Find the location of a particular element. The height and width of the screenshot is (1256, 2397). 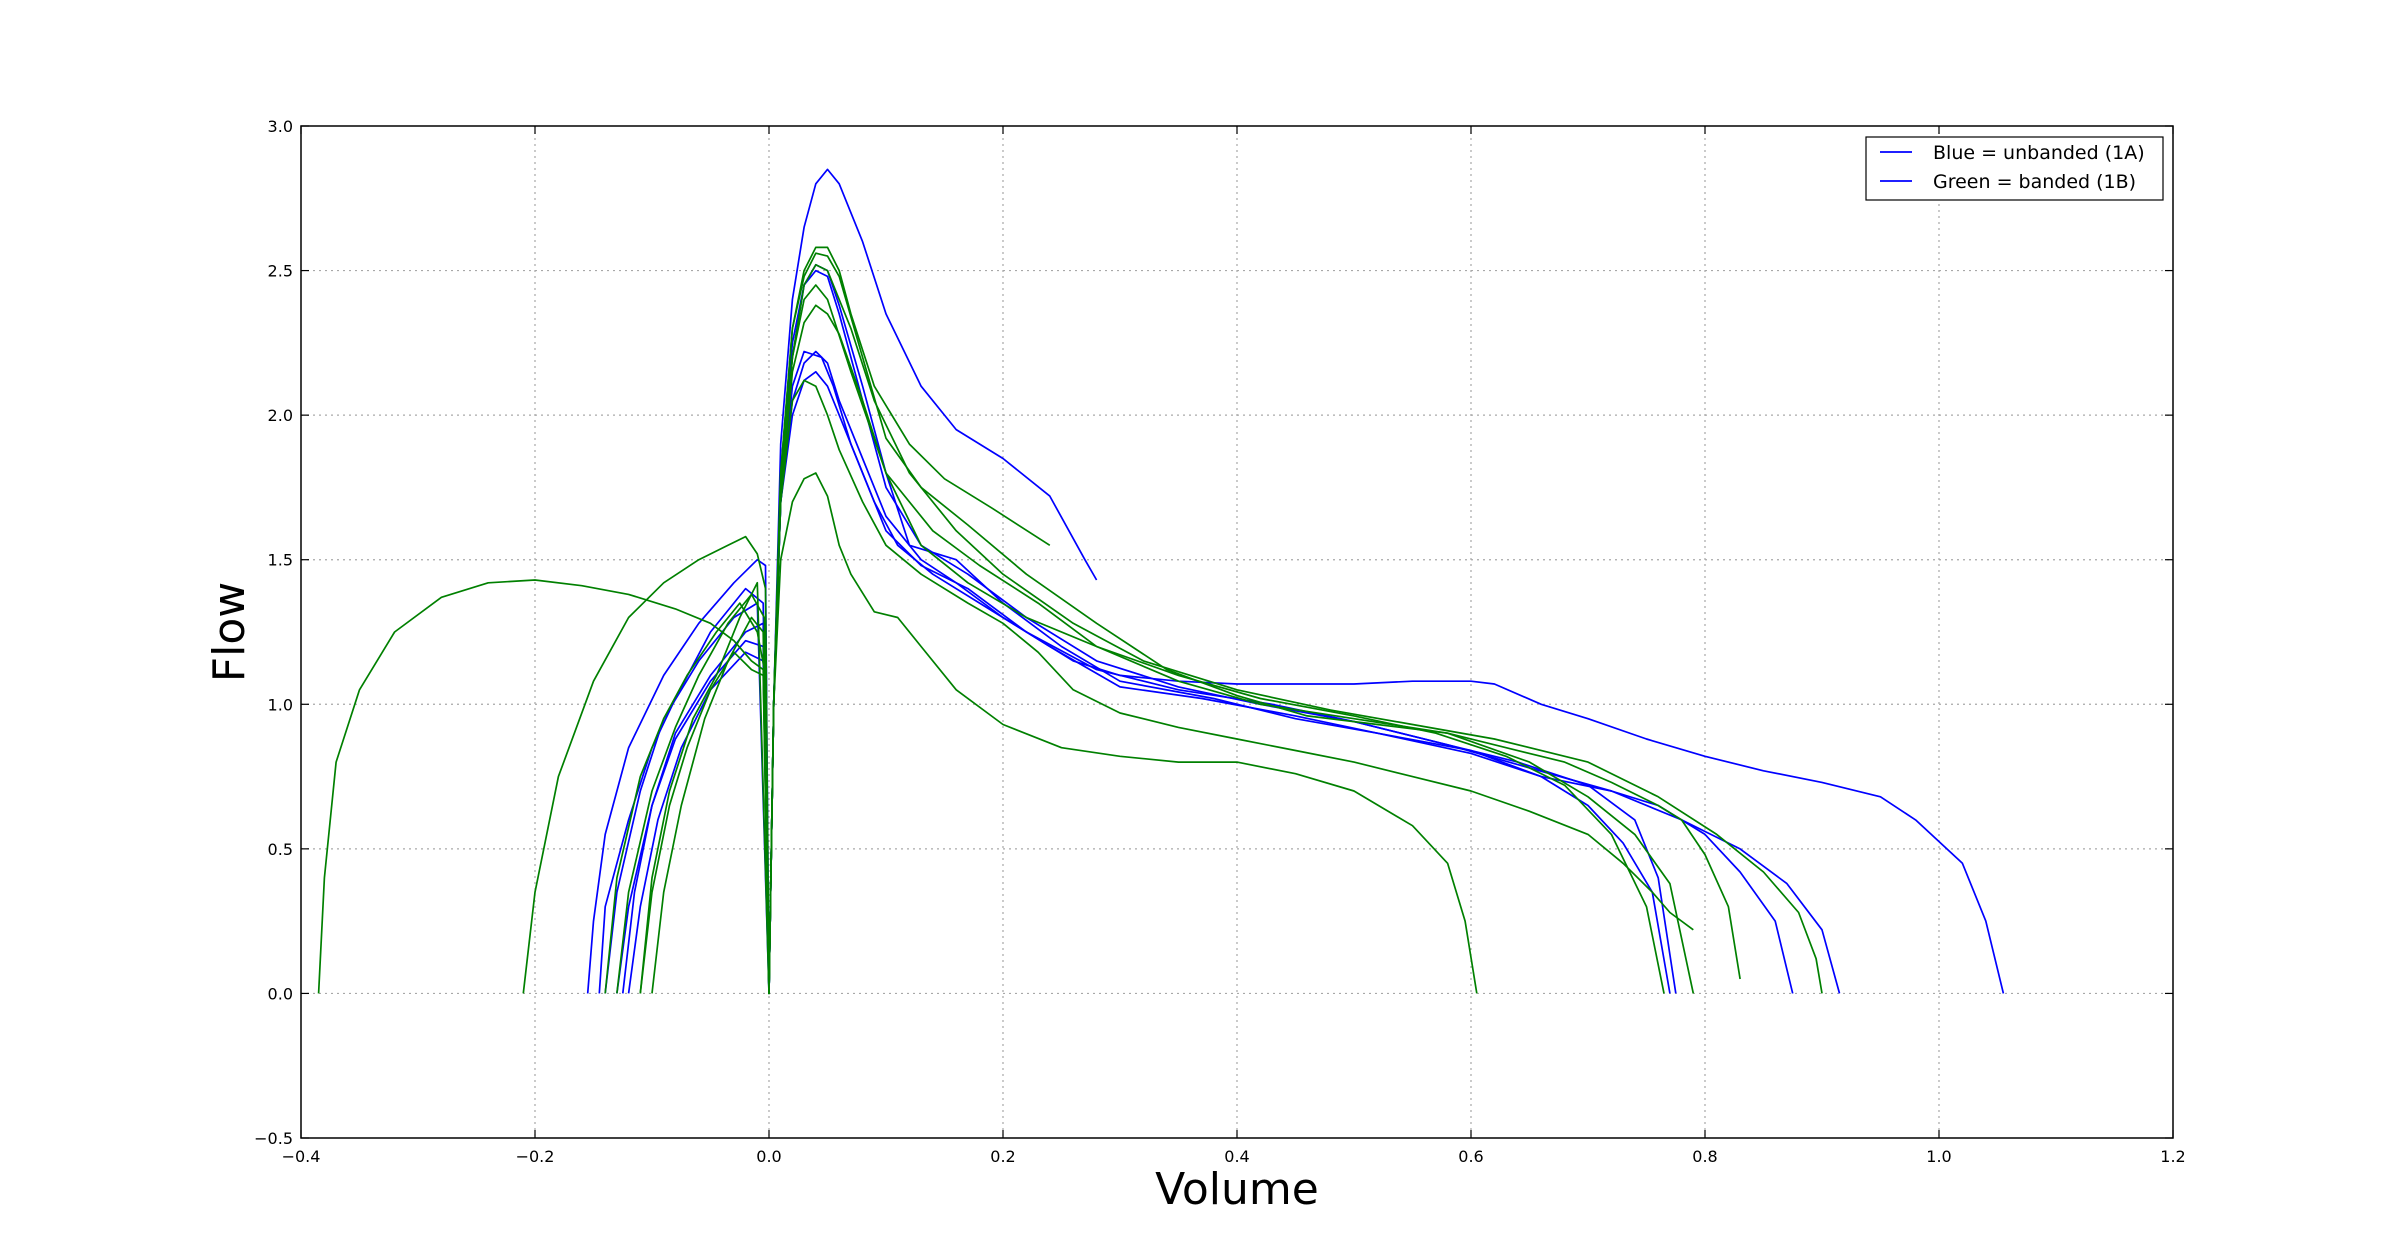

legend-box is located at coordinates (2014, 168).